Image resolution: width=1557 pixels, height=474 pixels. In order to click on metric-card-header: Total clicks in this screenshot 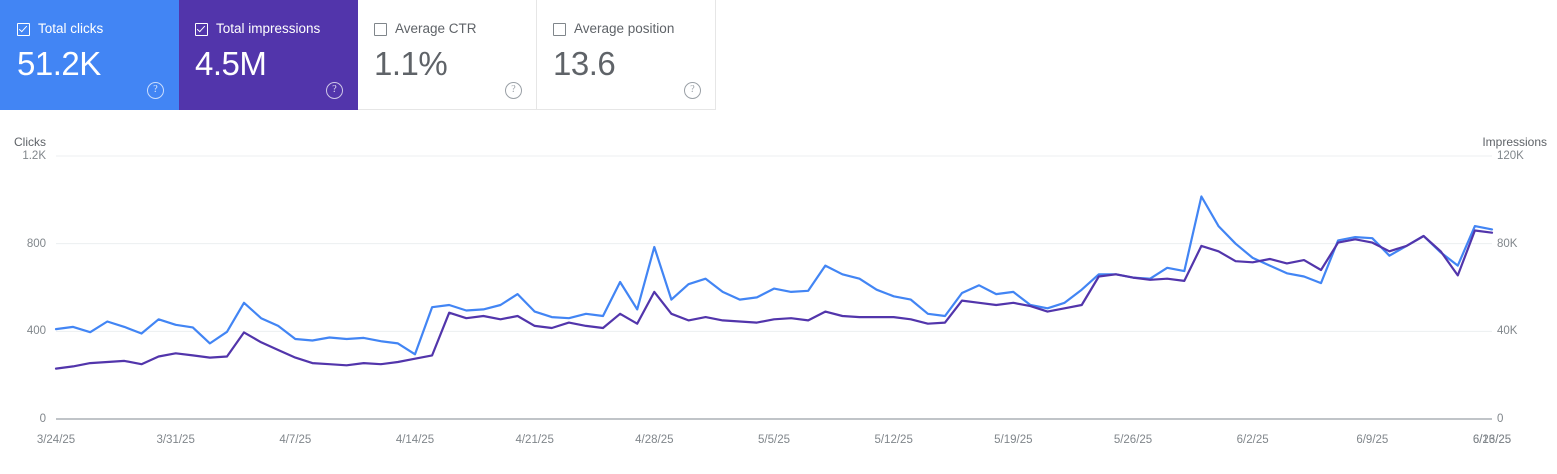, I will do `click(89, 29)`.